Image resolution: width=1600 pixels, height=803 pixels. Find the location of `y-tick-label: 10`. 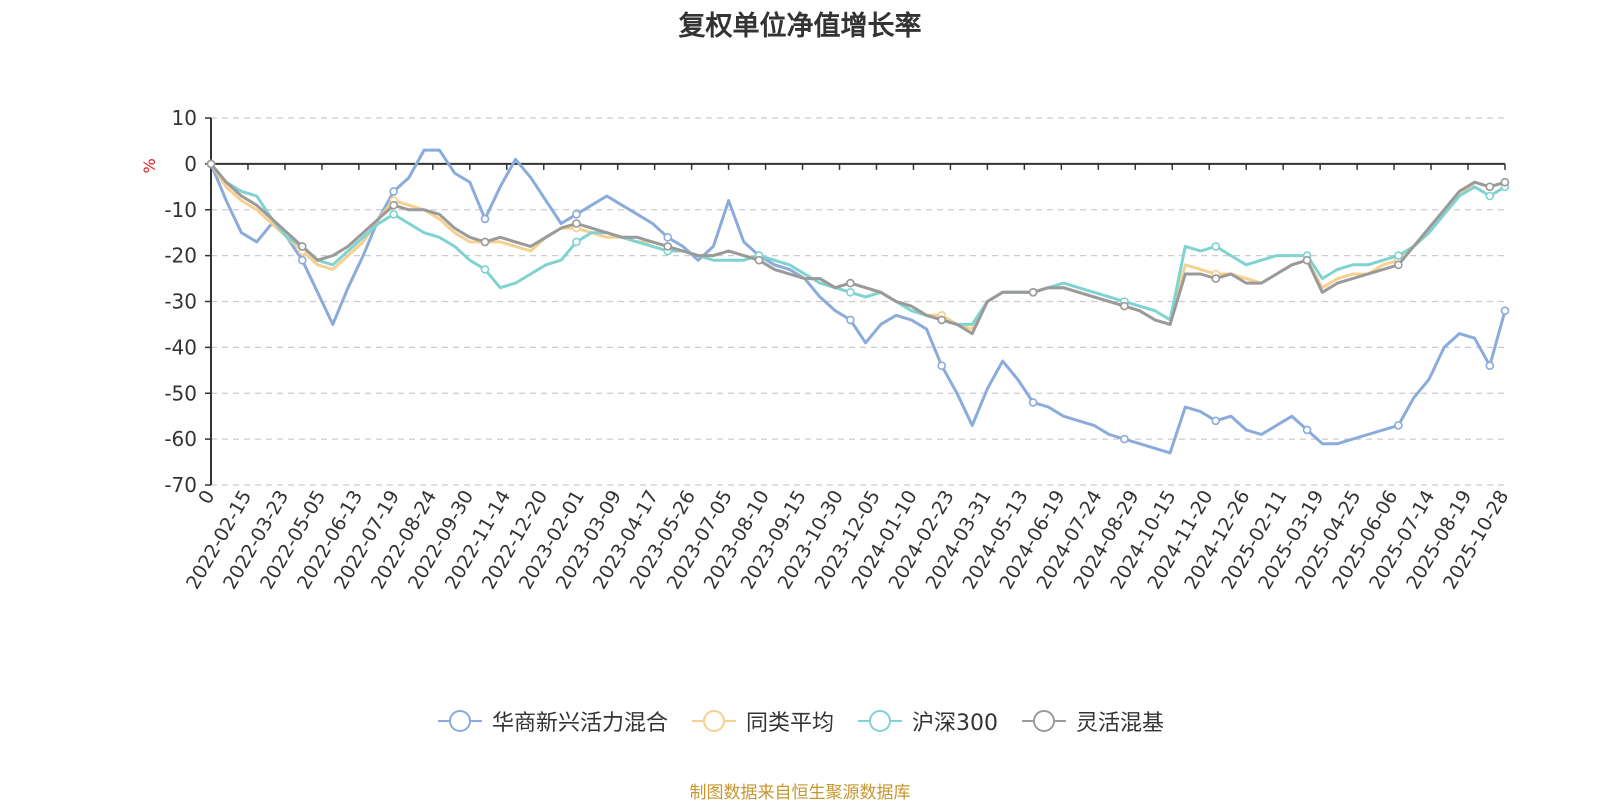

y-tick-label: 10 is located at coordinates (184, 118).